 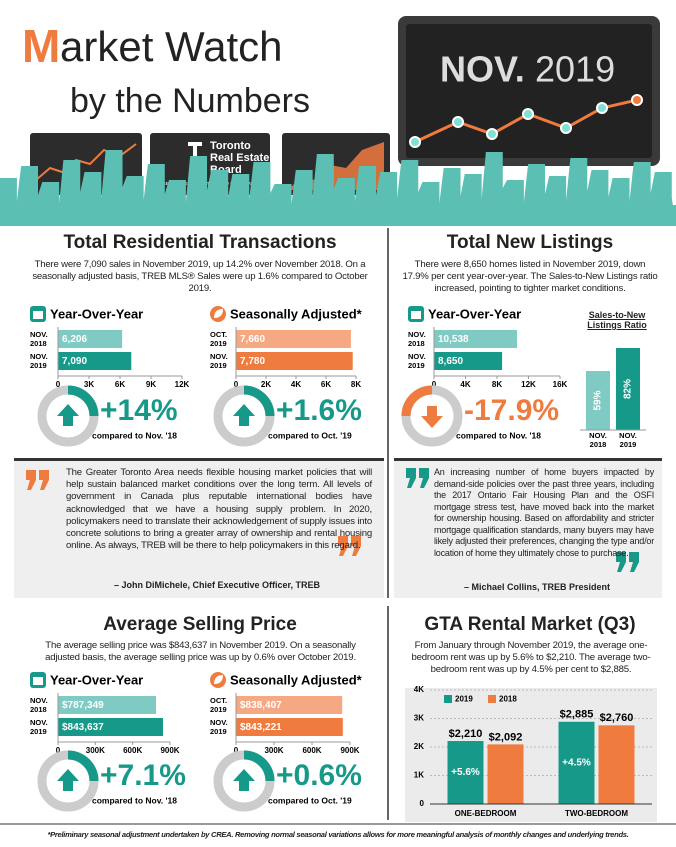 What do you see at coordinates (596, 813) in the screenshot?
I see `x-tick-label: TWO-BEDROOM` at bounding box center [596, 813].